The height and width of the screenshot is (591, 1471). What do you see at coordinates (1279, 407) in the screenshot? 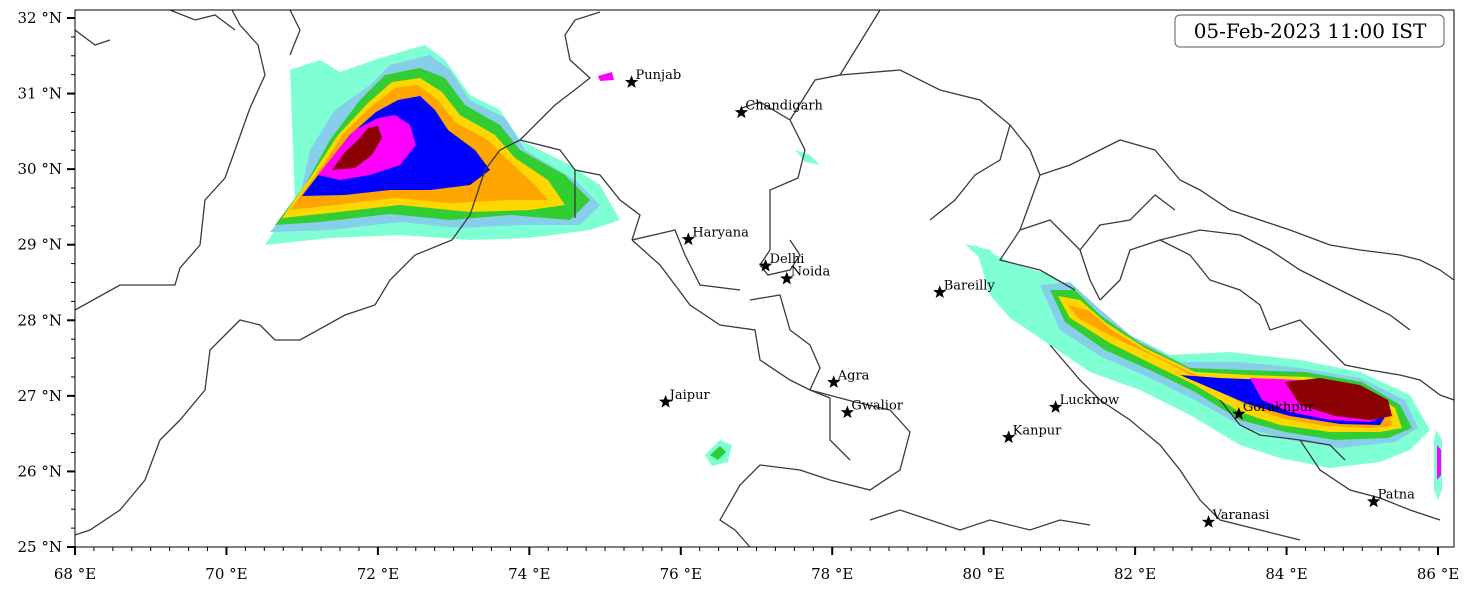
I see `city-label: Gorakhpur` at bounding box center [1279, 407].